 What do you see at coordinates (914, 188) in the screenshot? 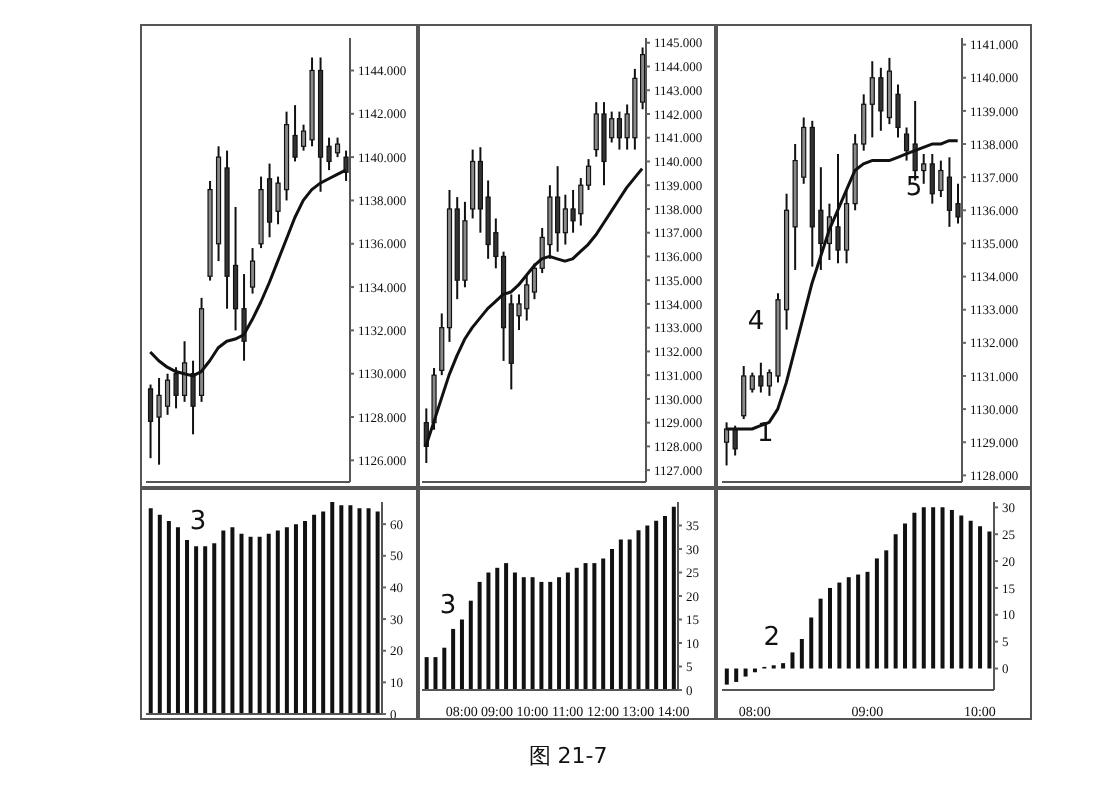
I see `annotation: 5` at bounding box center [914, 188].